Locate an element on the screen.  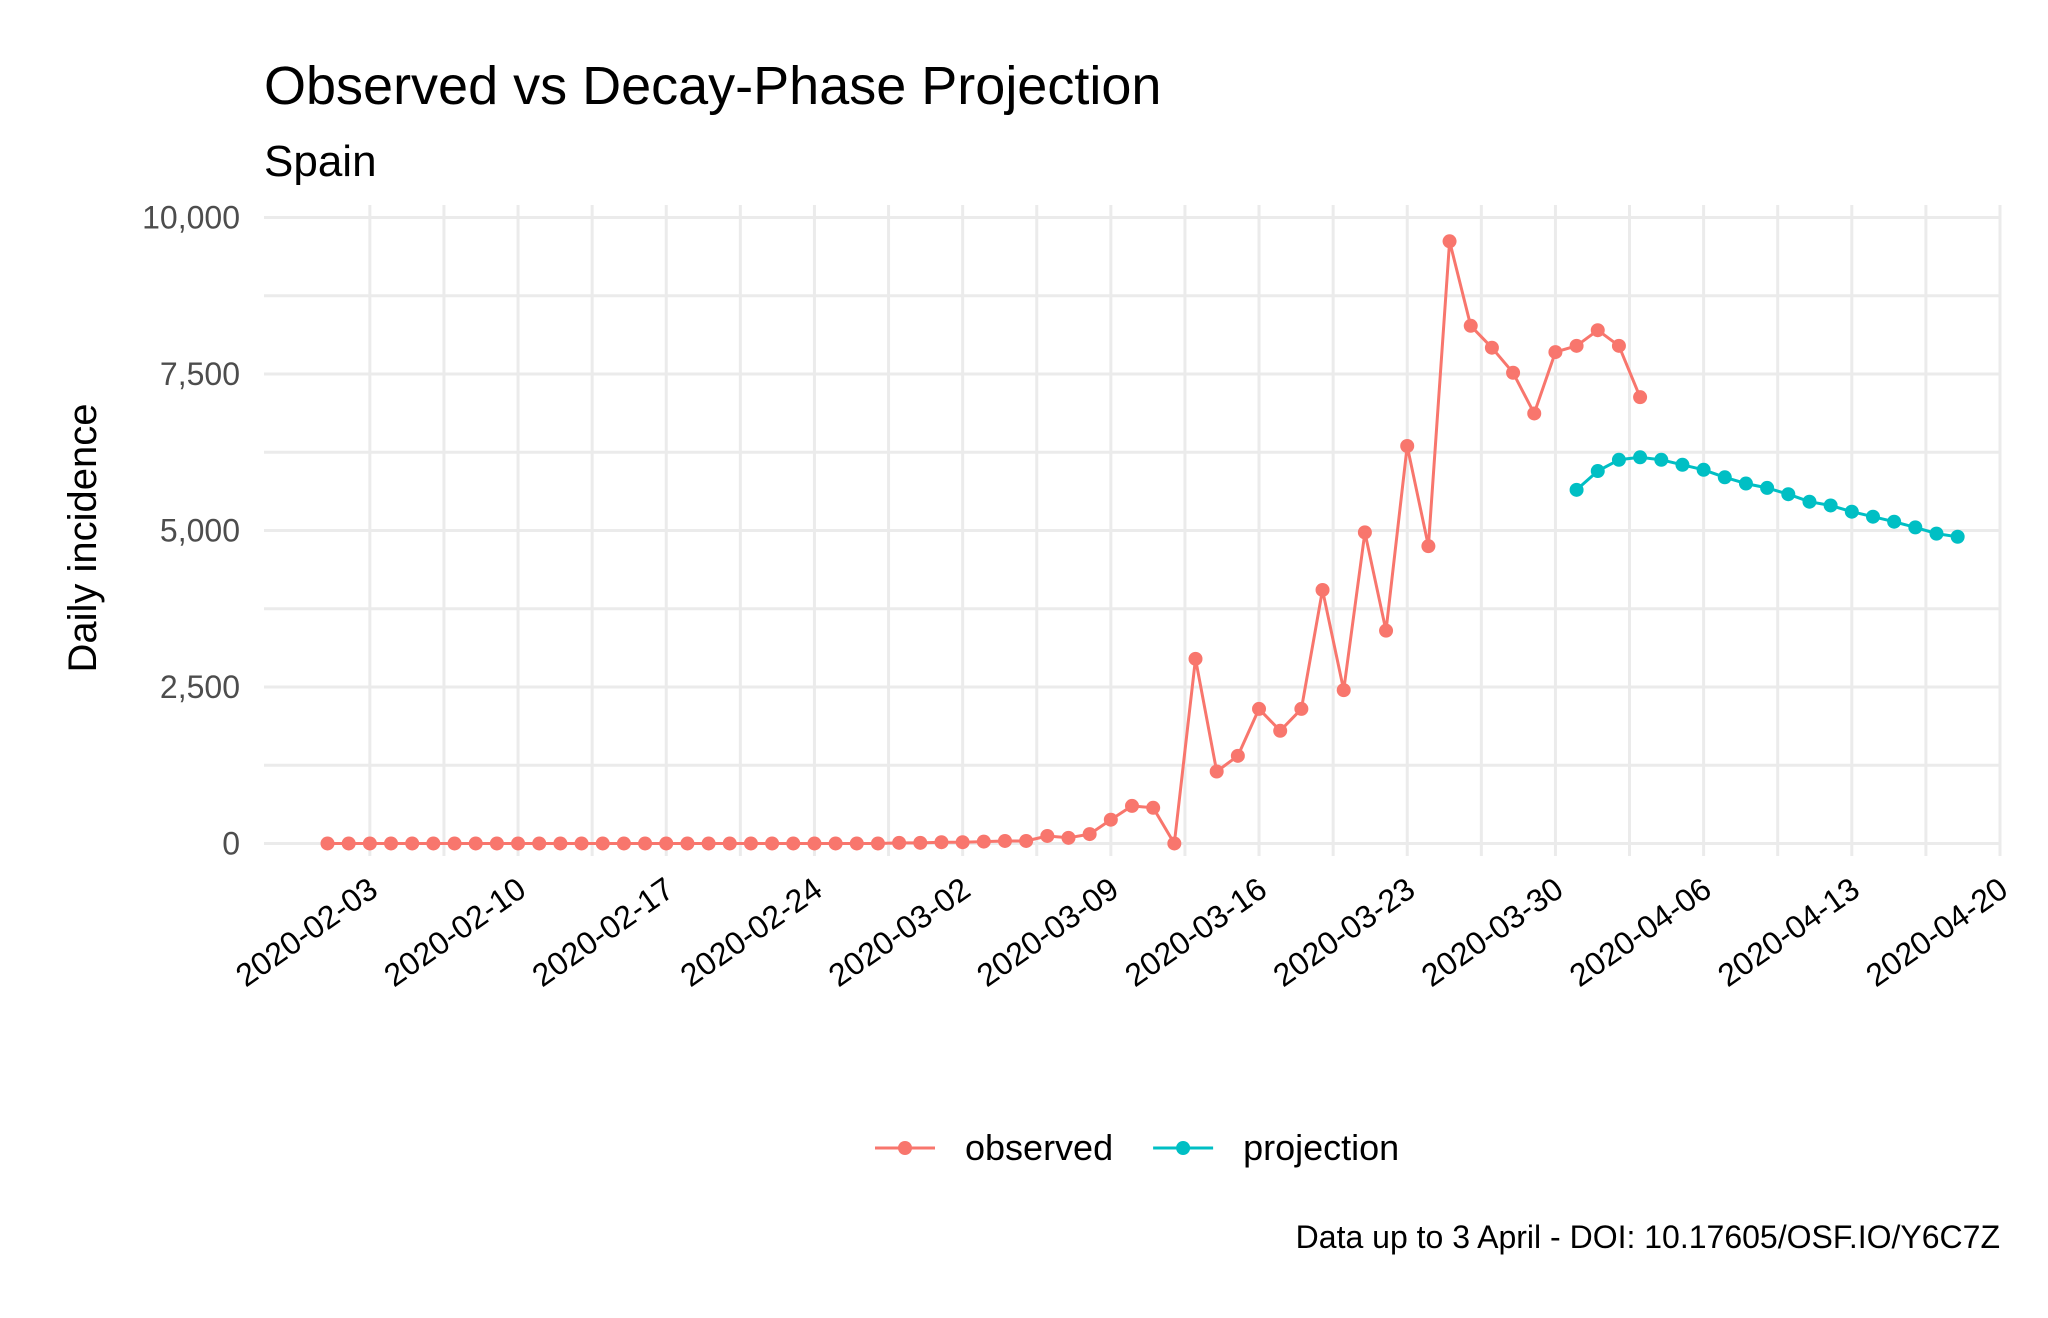
y-tick-label: 10,000 is located at coordinates (191, 218).